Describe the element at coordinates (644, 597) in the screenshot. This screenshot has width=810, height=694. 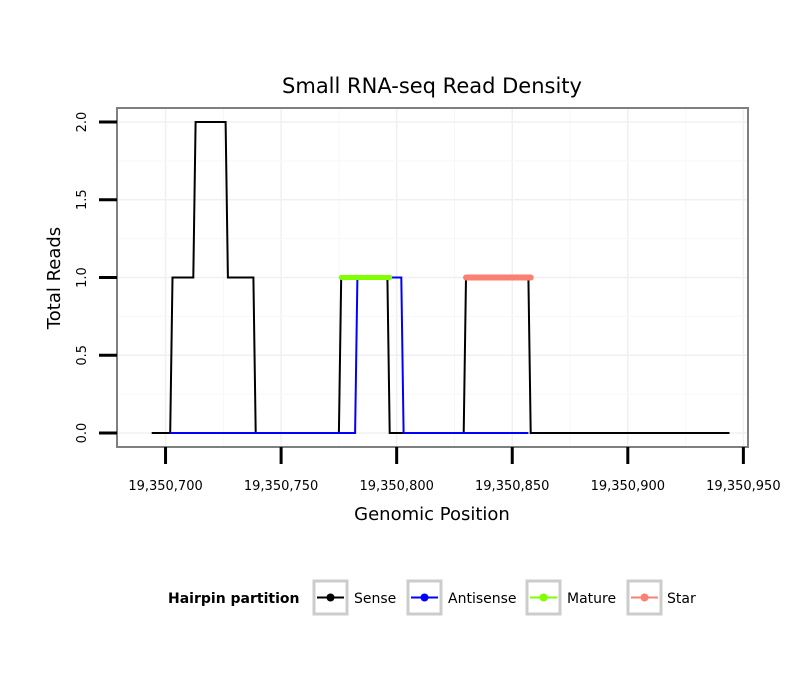
I see `legend-key-dot-star` at that location.